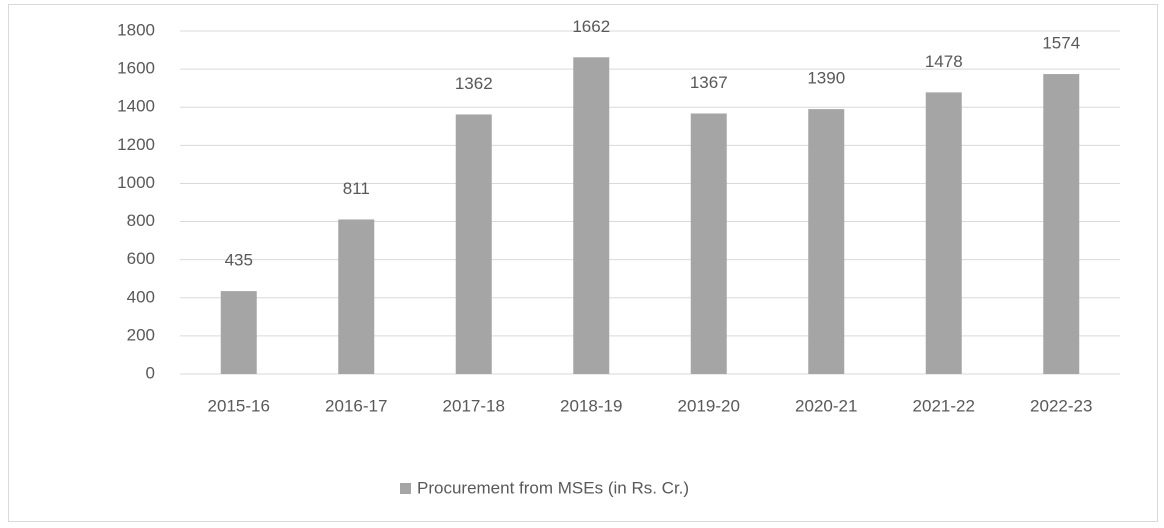 This screenshot has width=1164, height=528. I want to click on legend-swatch, so click(405, 488).